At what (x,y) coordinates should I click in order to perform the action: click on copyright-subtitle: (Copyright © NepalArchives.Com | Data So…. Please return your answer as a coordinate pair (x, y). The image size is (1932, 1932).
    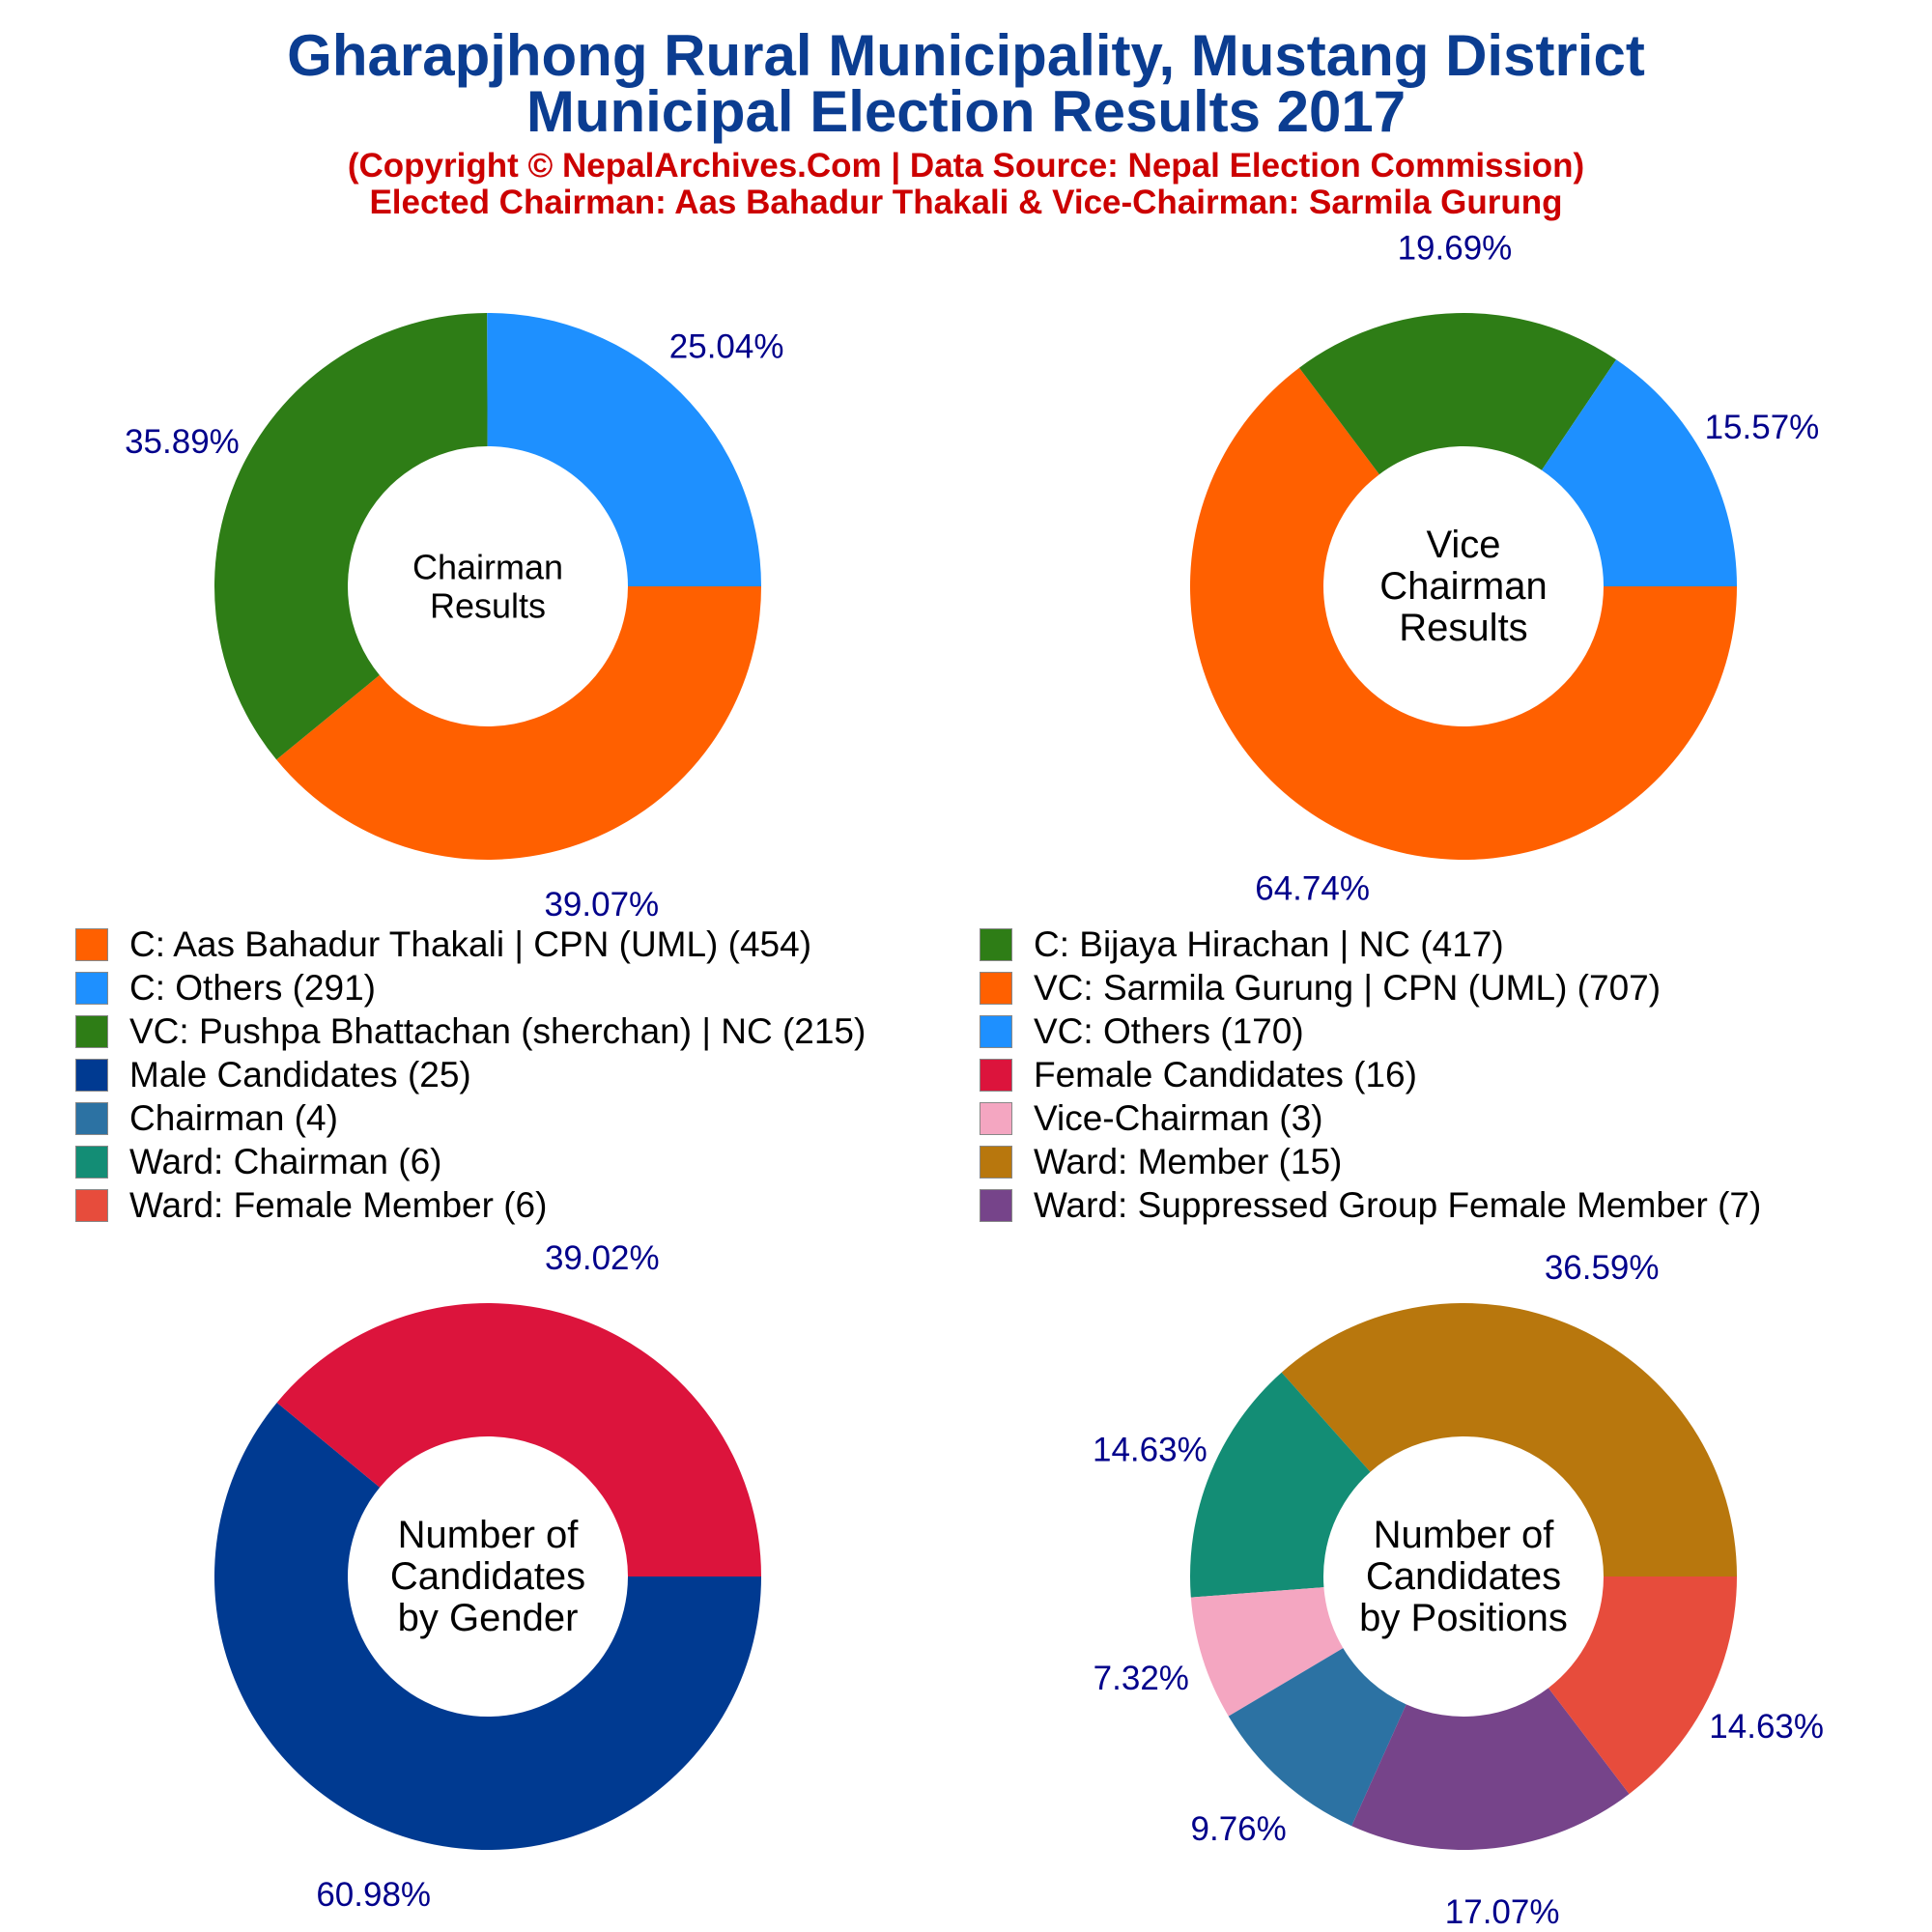
    Looking at the image, I should click on (966, 166).